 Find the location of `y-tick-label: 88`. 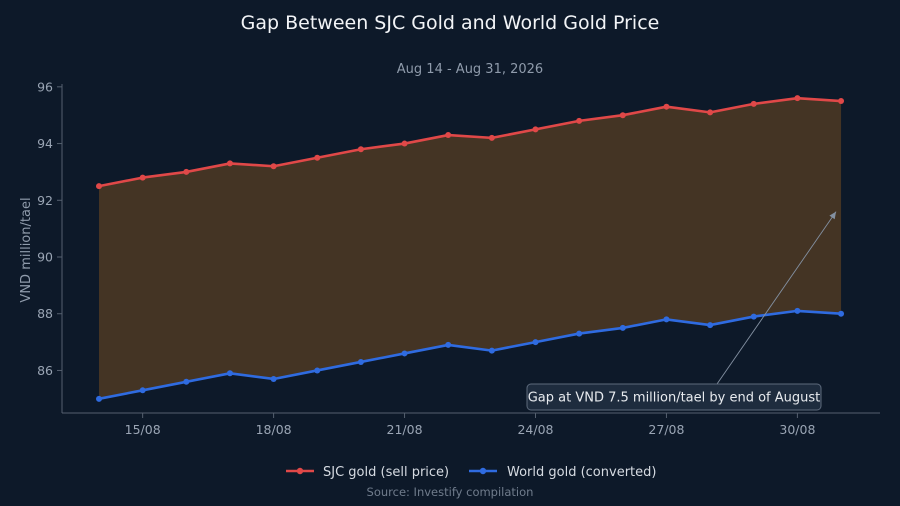

y-tick-label: 88 is located at coordinates (45, 313).